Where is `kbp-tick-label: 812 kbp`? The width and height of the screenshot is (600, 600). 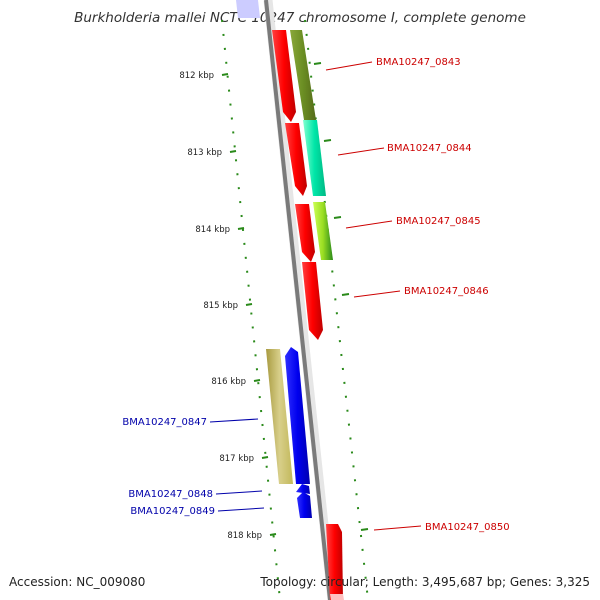 kbp-tick-label: 812 kbp is located at coordinates (196, 76).